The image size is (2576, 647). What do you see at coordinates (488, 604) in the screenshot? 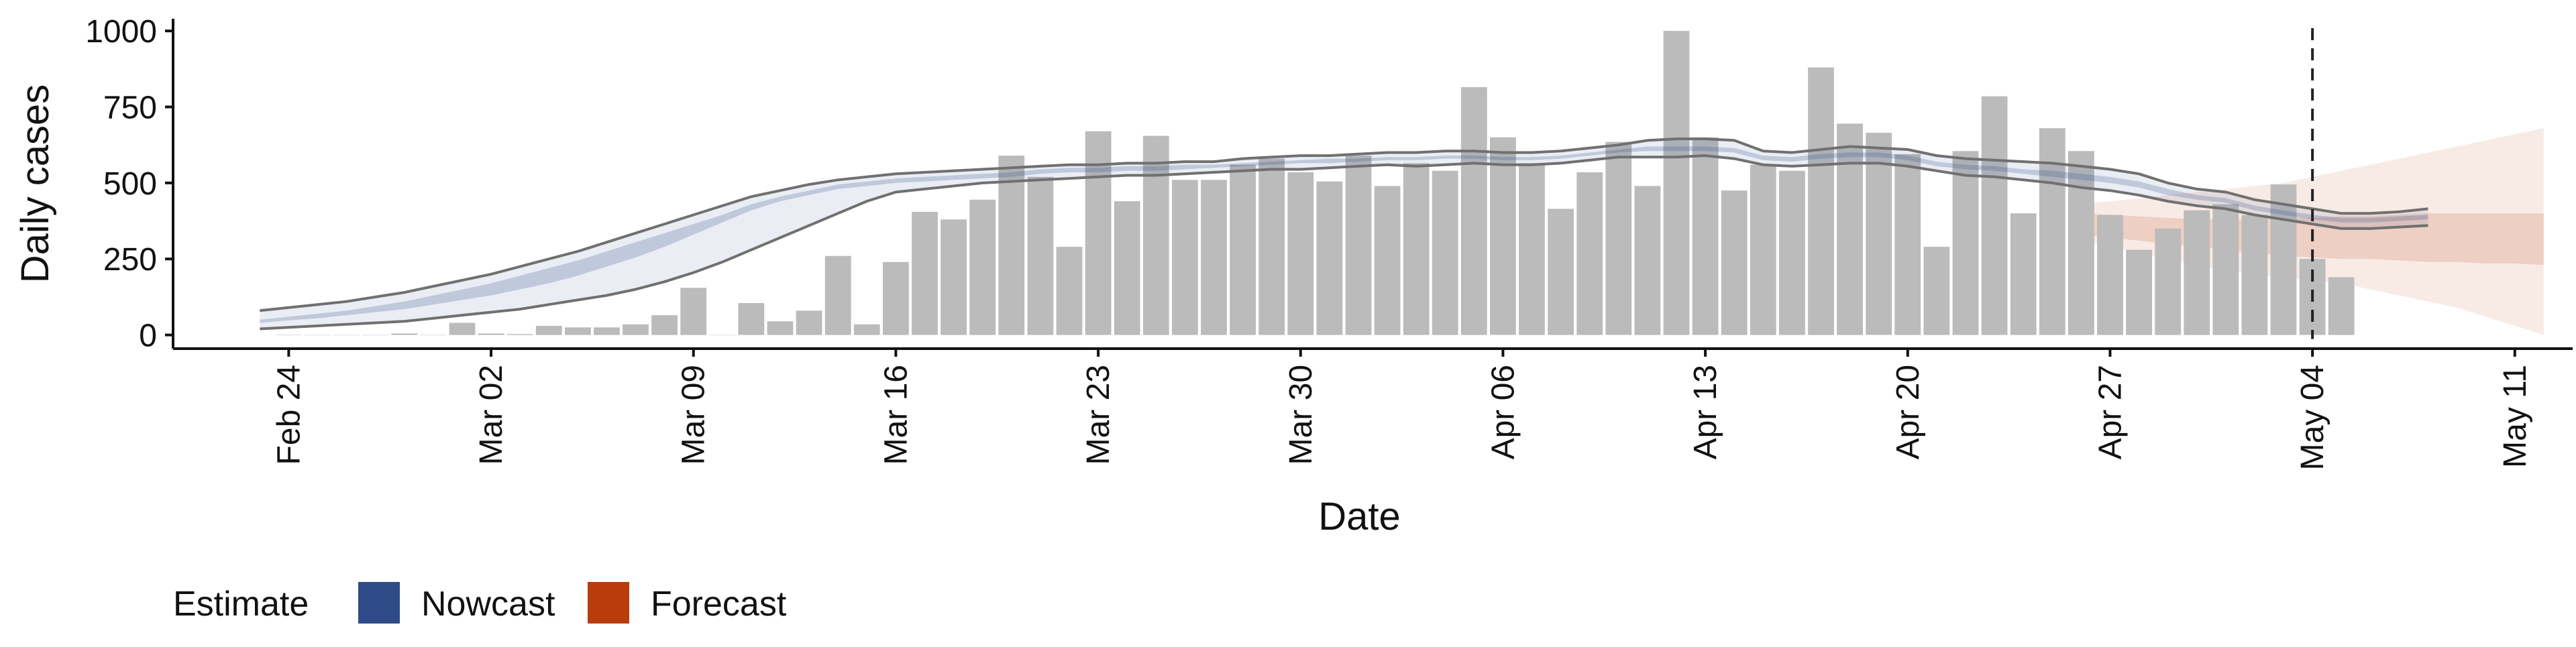
I see `legend-label-nowcast: Nowcast` at bounding box center [488, 604].